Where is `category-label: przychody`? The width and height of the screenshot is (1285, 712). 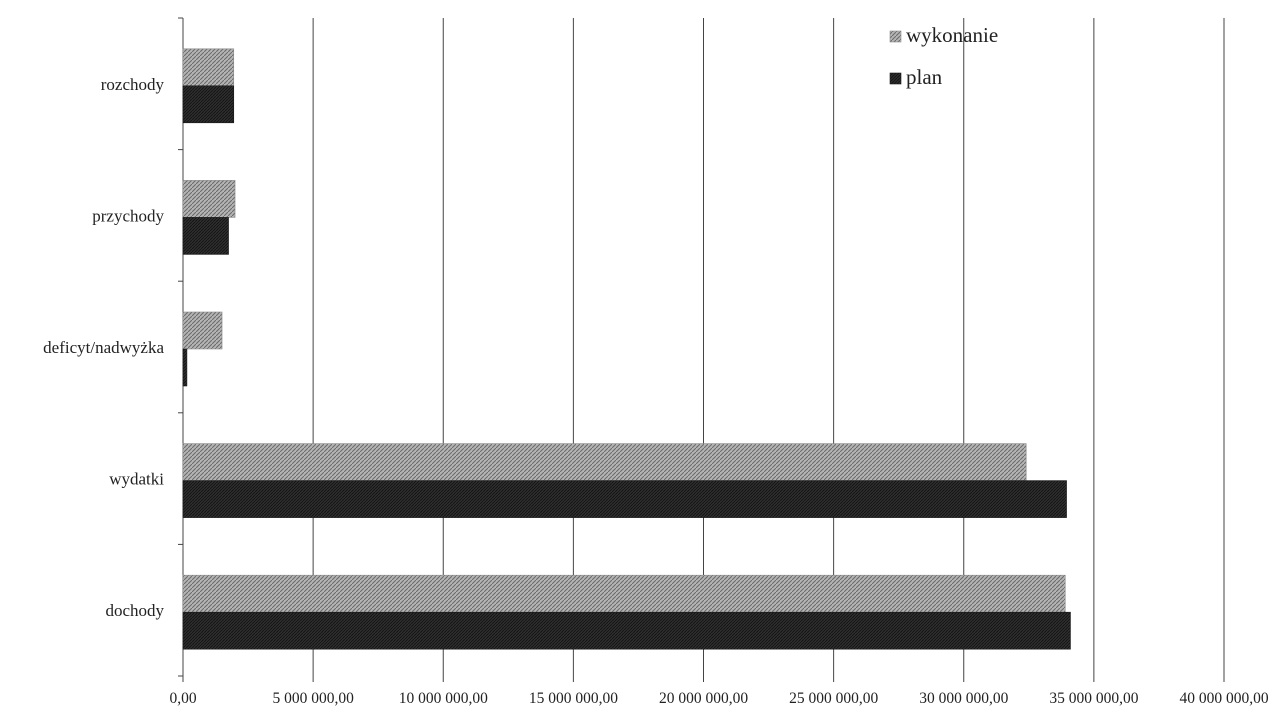 category-label: przychody is located at coordinates (128, 215).